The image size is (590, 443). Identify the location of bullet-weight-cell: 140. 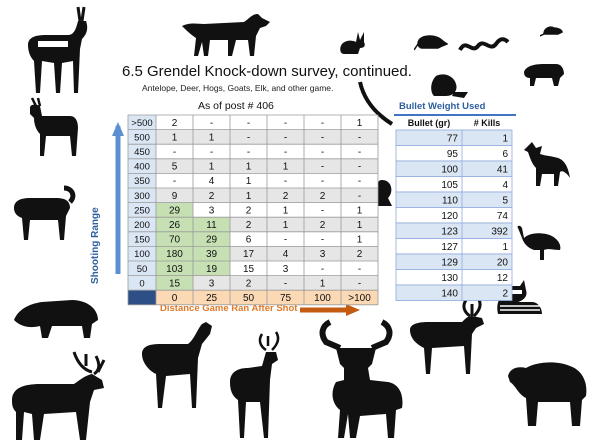
(449, 293).